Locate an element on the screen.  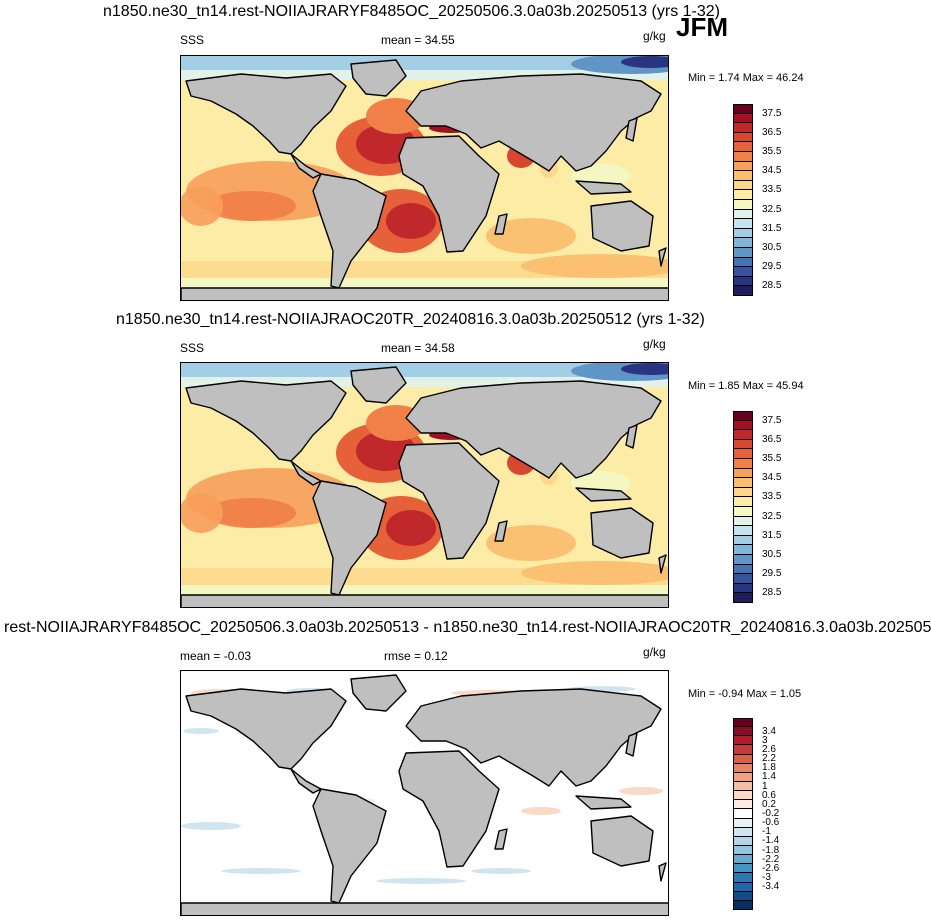
colorbar-tick-label: -3.4 is located at coordinates (771, 887).